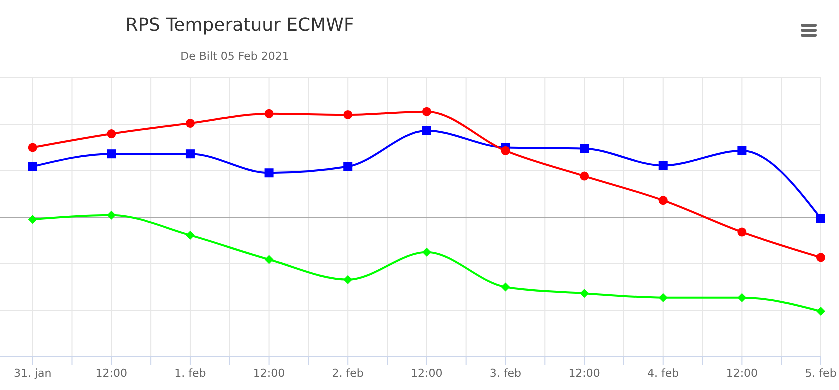 The width and height of the screenshot is (839, 390). I want to click on x-tick-label: 5. feb, so click(821, 373).